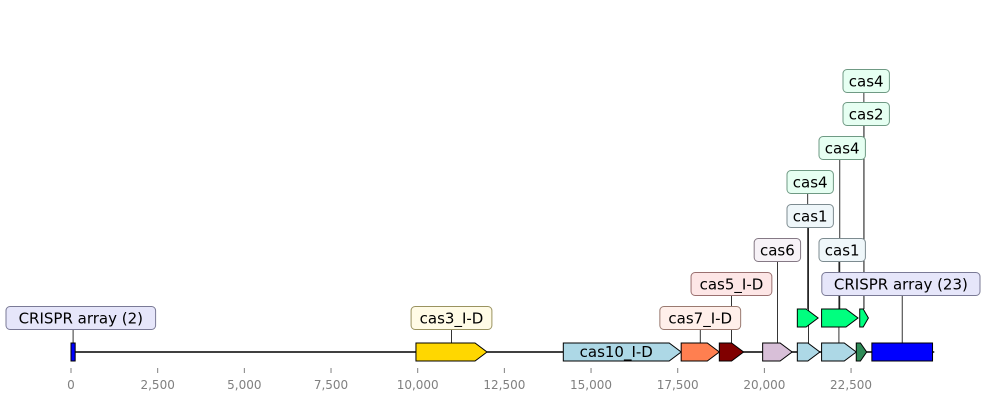  I want to click on gene-features, so click(502, 335).